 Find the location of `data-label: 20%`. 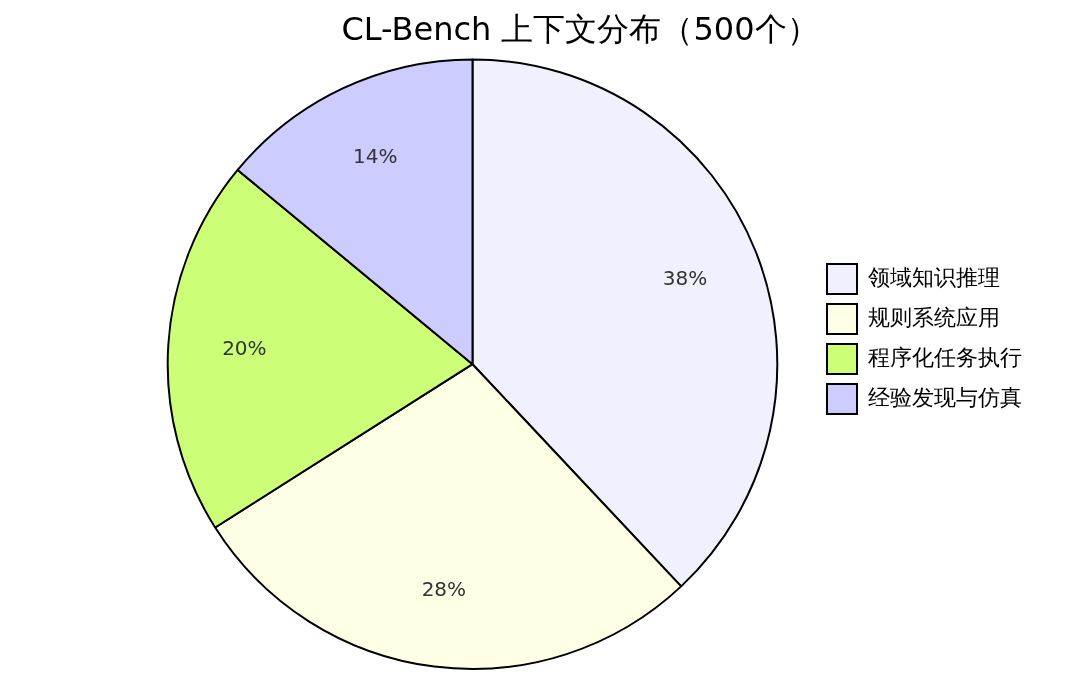

data-label: 20% is located at coordinates (244, 348).